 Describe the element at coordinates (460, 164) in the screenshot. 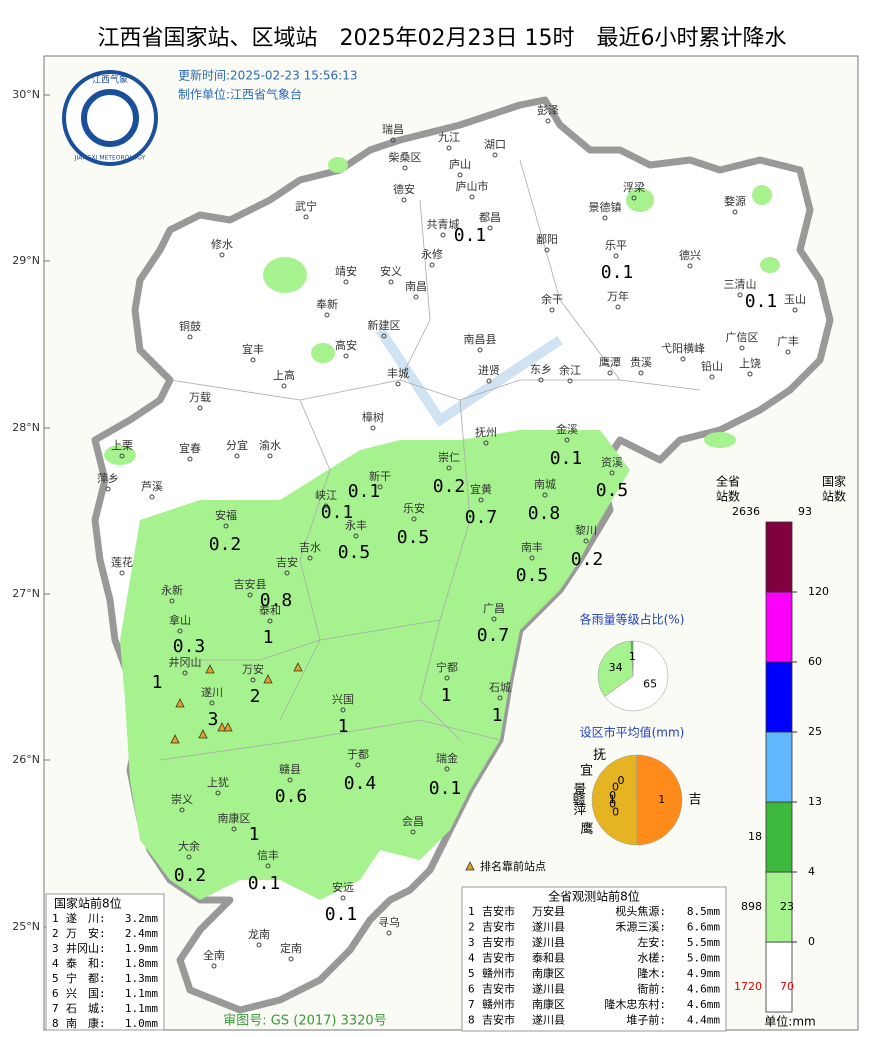

I see `place-name: 庐山` at that location.